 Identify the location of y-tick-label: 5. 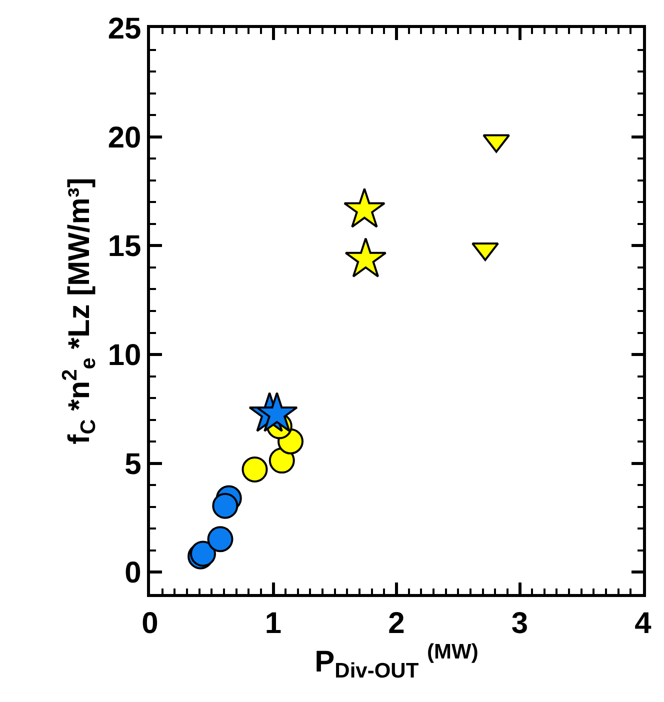
(133, 464).